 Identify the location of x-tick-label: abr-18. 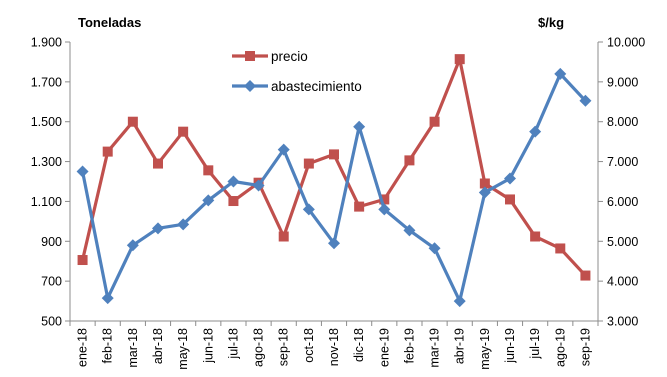
(158, 346).